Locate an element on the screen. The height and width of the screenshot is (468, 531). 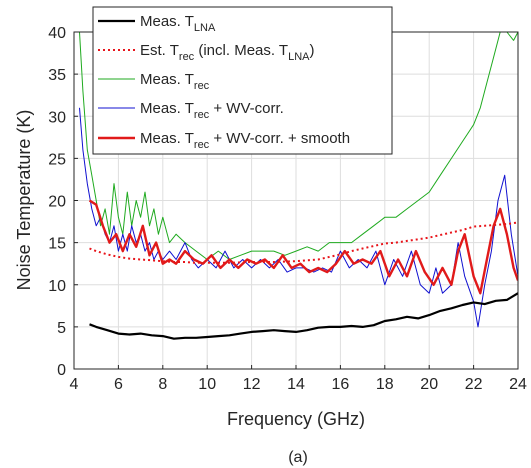
y-tick-label: 35 is located at coordinates (57, 75).